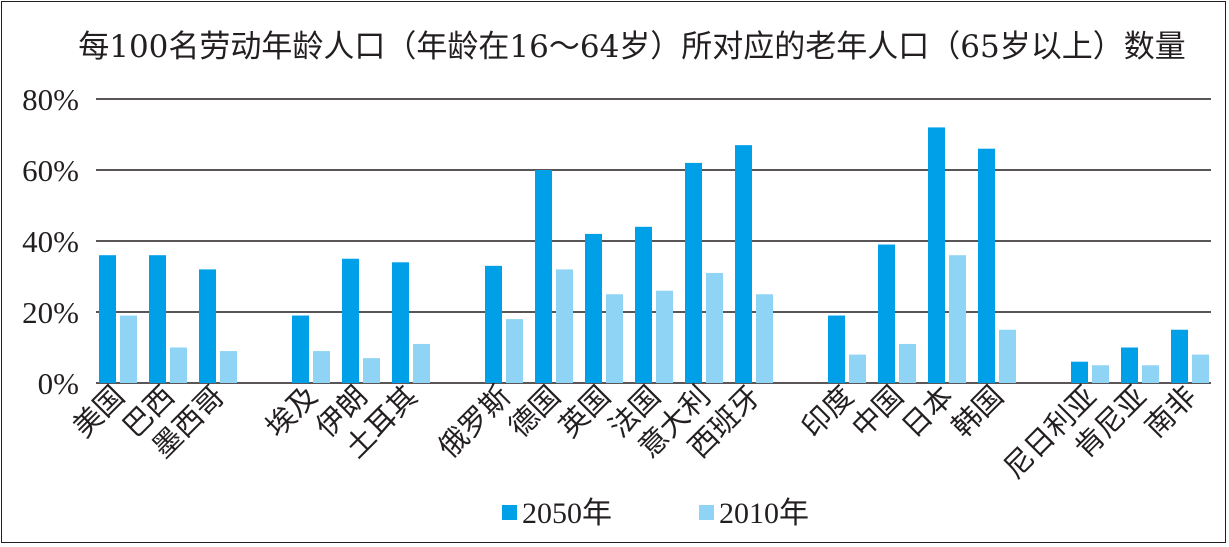 This screenshot has height=547, width=1229. What do you see at coordinates (1170, 411) in the screenshot?
I see `x-category-label: 南非` at bounding box center [1170, 411].